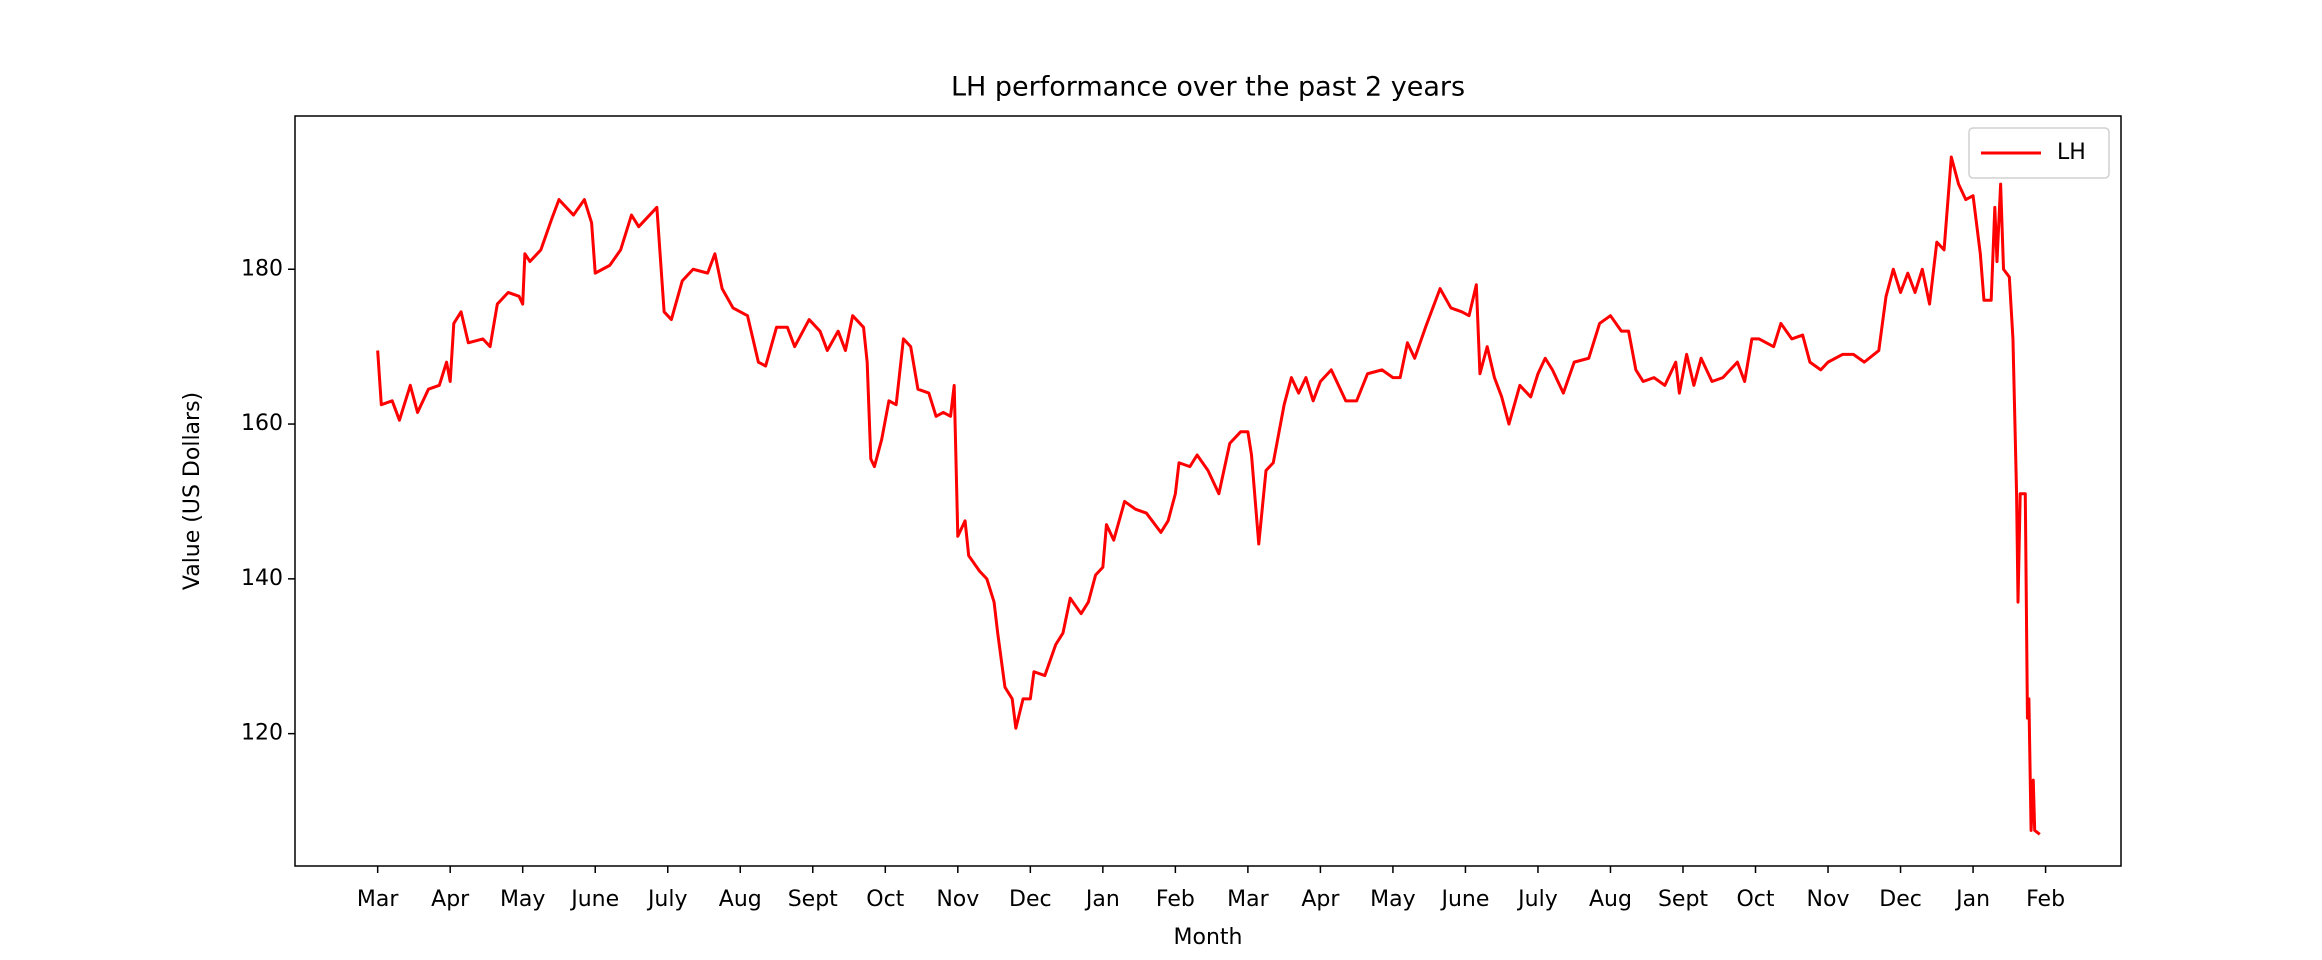 The image size is (2322, 960). What do you see at coordinates (262, 423) in the screenshot?
I see `y-tick-label: 160` at bounding box center [262, 423].